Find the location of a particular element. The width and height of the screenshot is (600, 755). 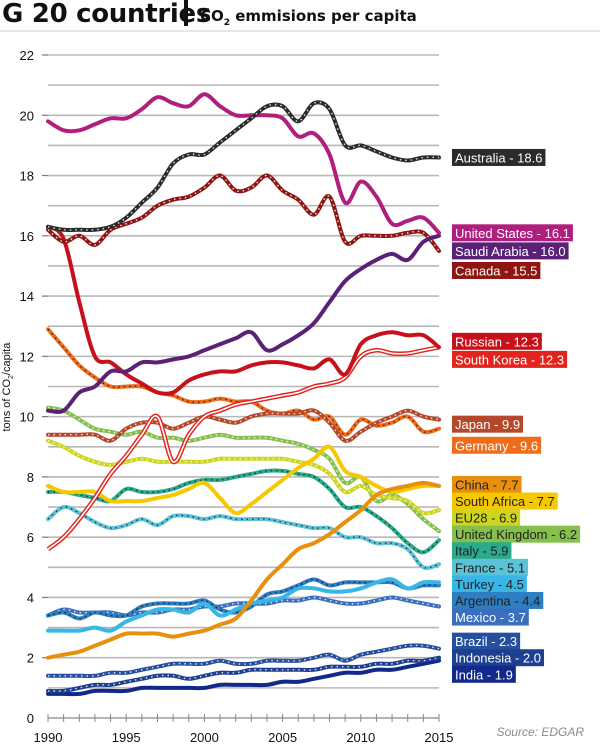

y-tick-label: 12 is located at coordinates (27, 356).